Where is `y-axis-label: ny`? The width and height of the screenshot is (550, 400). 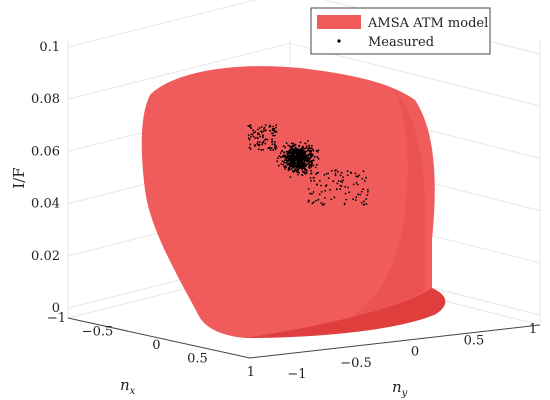 y-axis-label: ny is located at coordinates (400, 388).